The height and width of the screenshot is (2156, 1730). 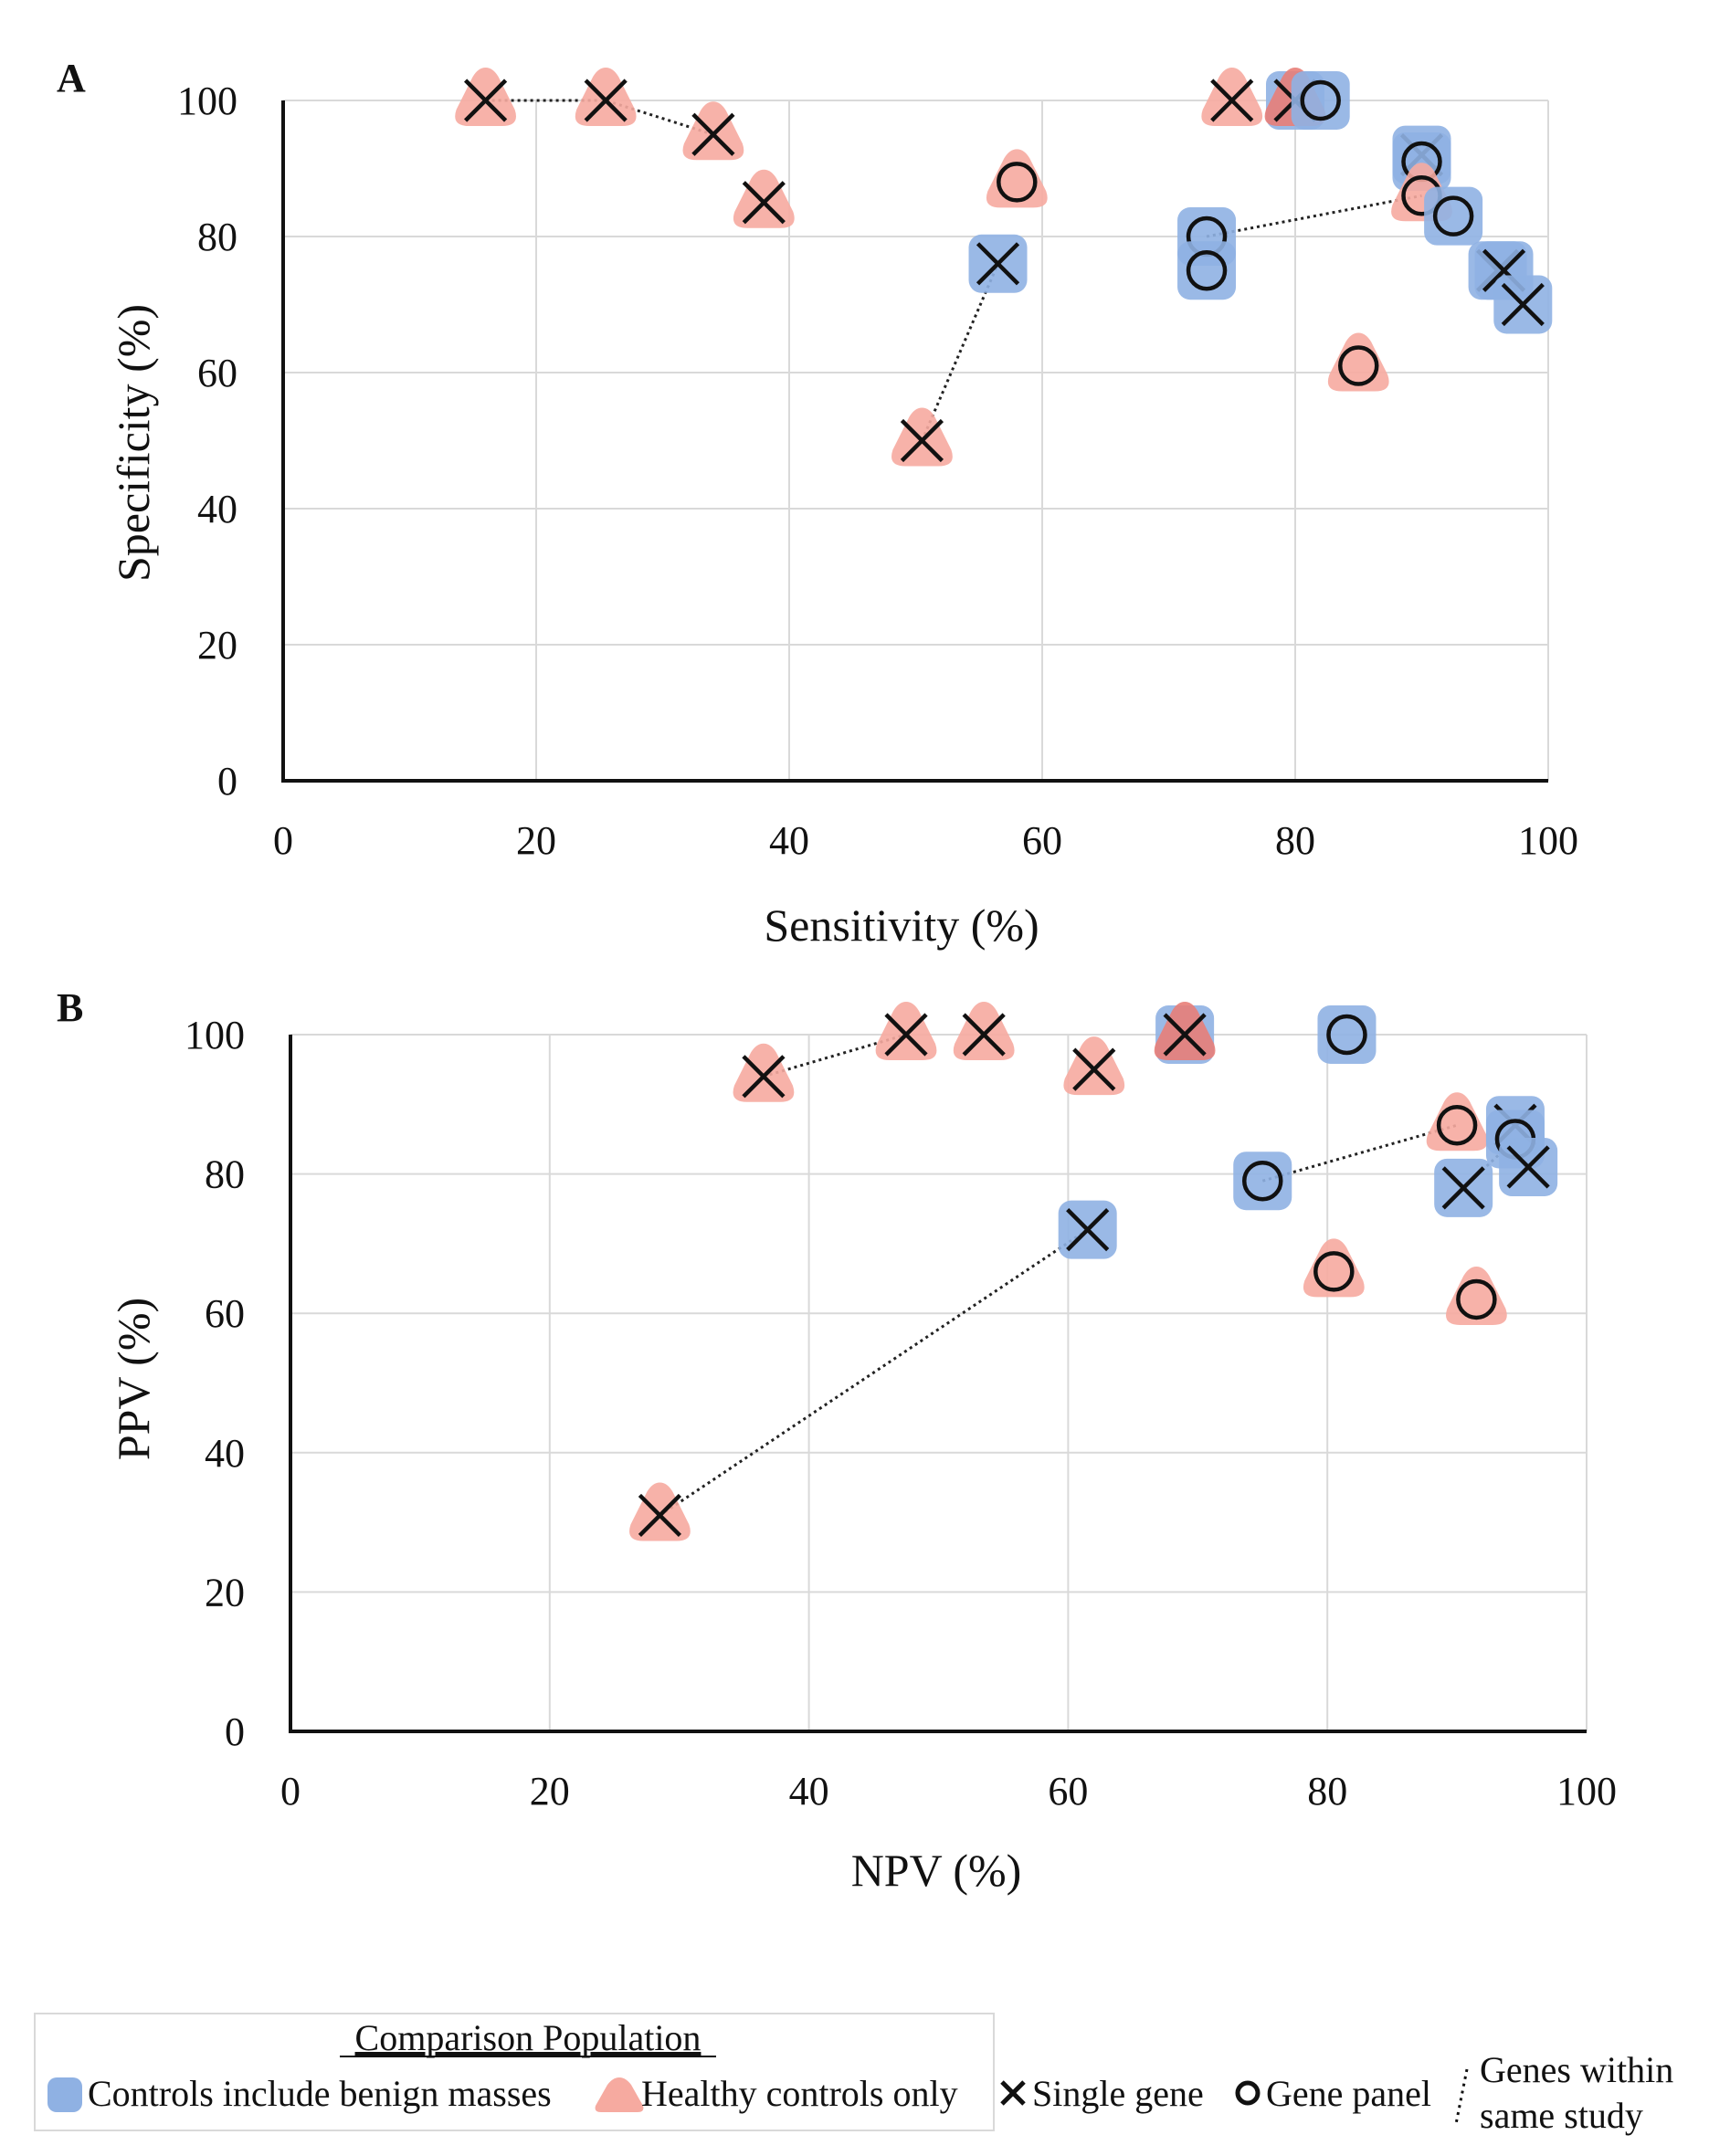 I want to click on y-tick-label-b: 100, so click(x=215, y=1035).